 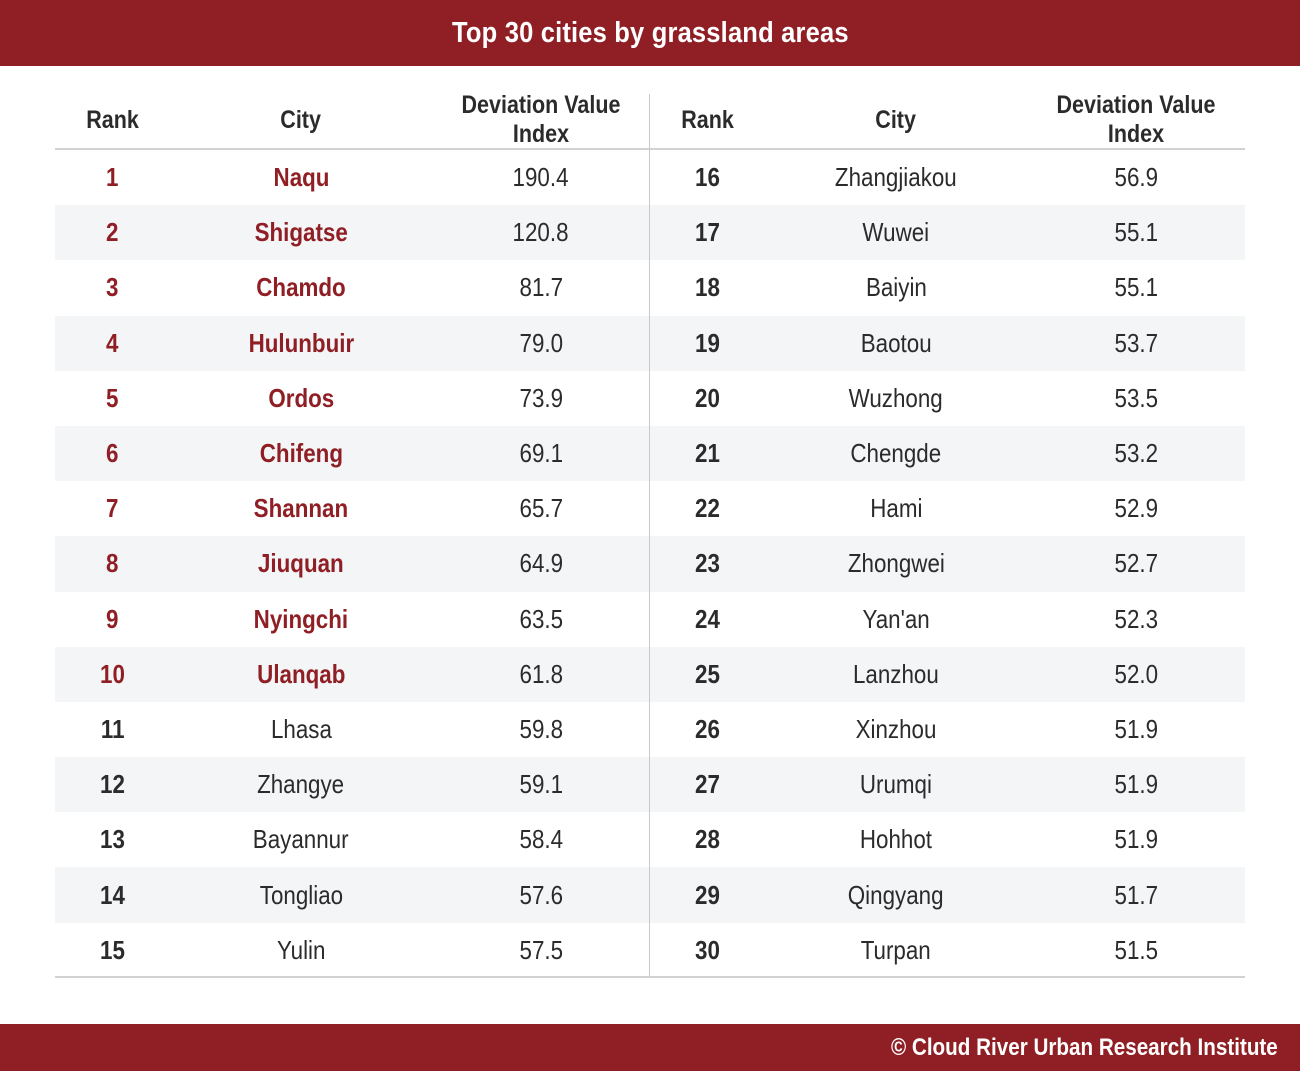 I want to click on city-cell: Hami, so click(x=896, y=508).